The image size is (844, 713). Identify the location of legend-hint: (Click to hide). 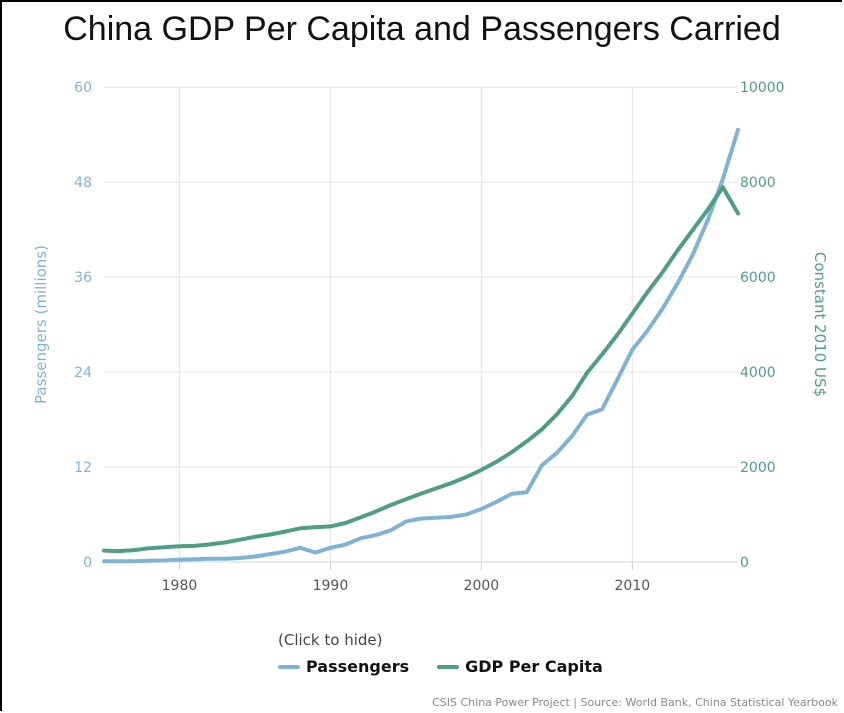
(330, 640).